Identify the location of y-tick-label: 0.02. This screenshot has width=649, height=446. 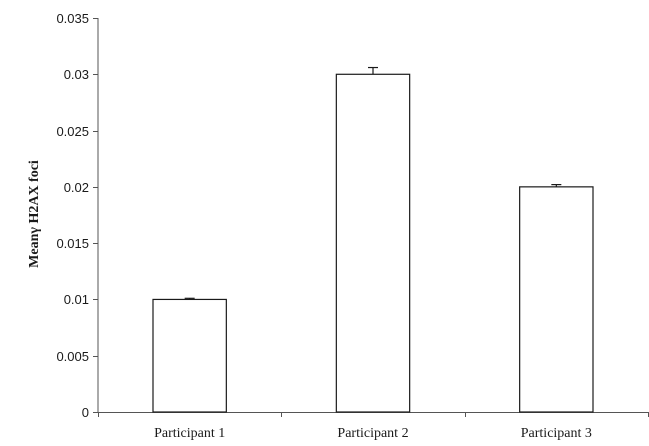
(76, 187).